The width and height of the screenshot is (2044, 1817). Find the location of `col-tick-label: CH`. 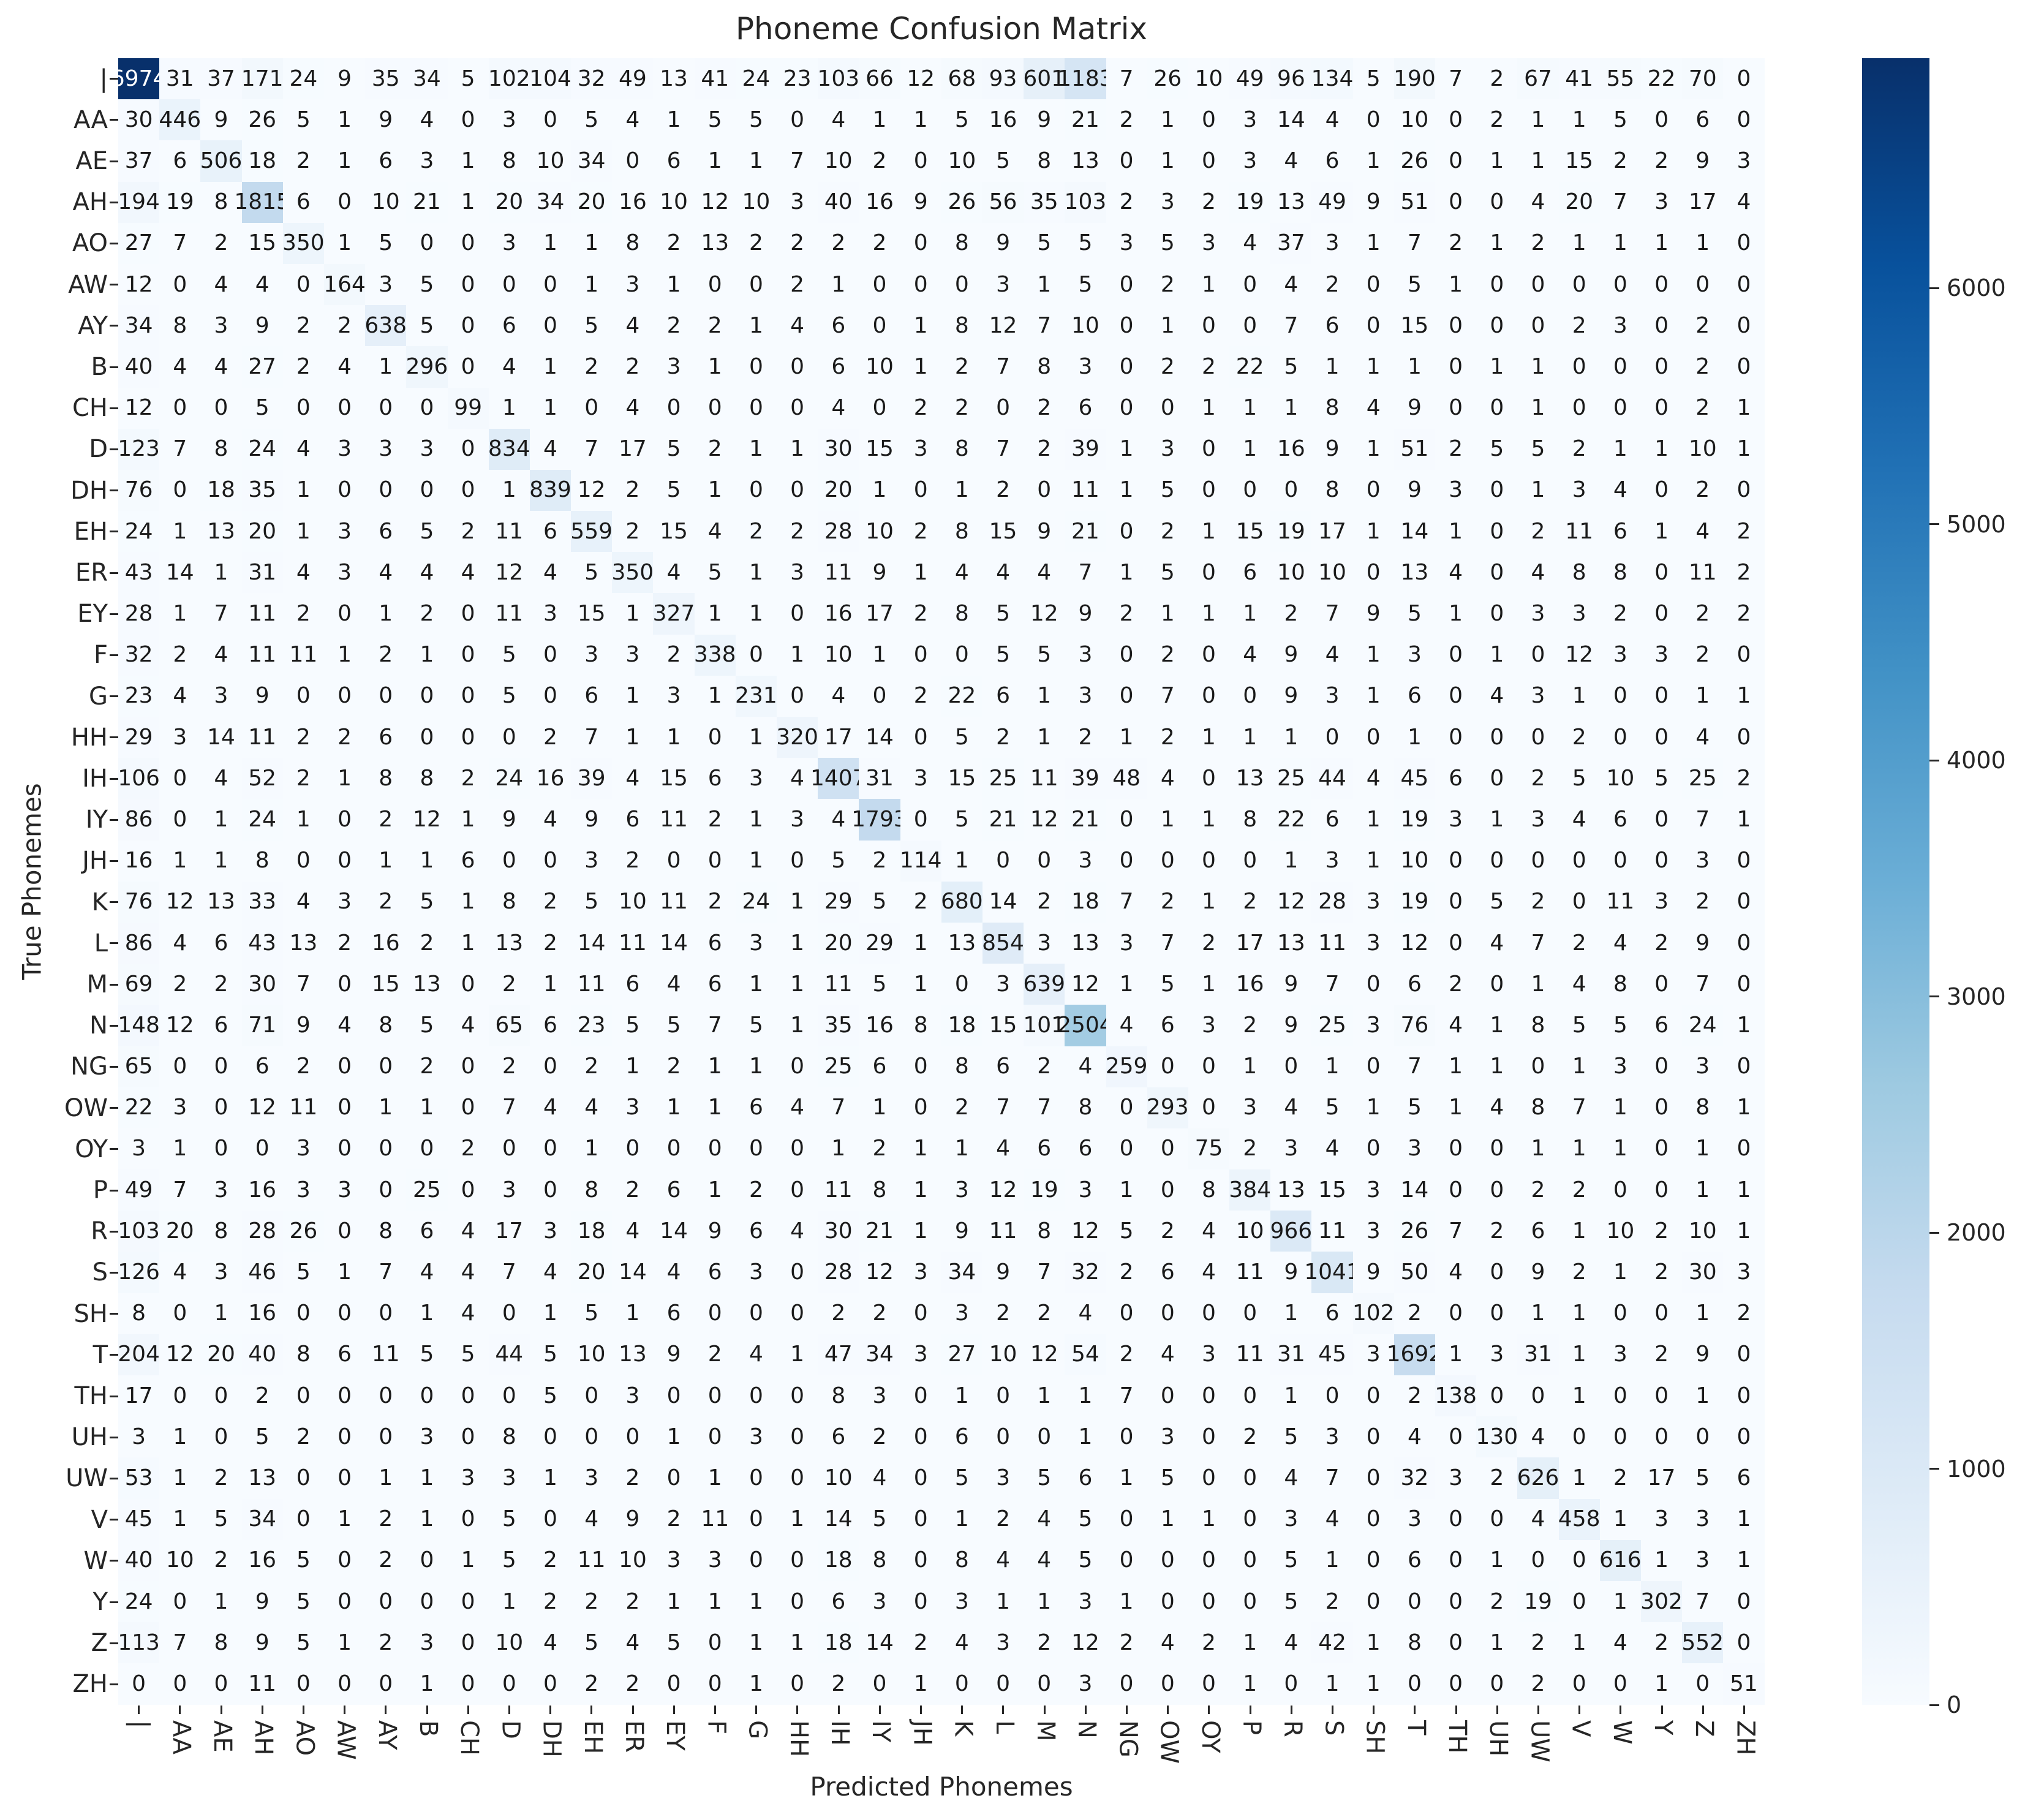

col-tick-label: CH is located at coordinates (470, 1738).